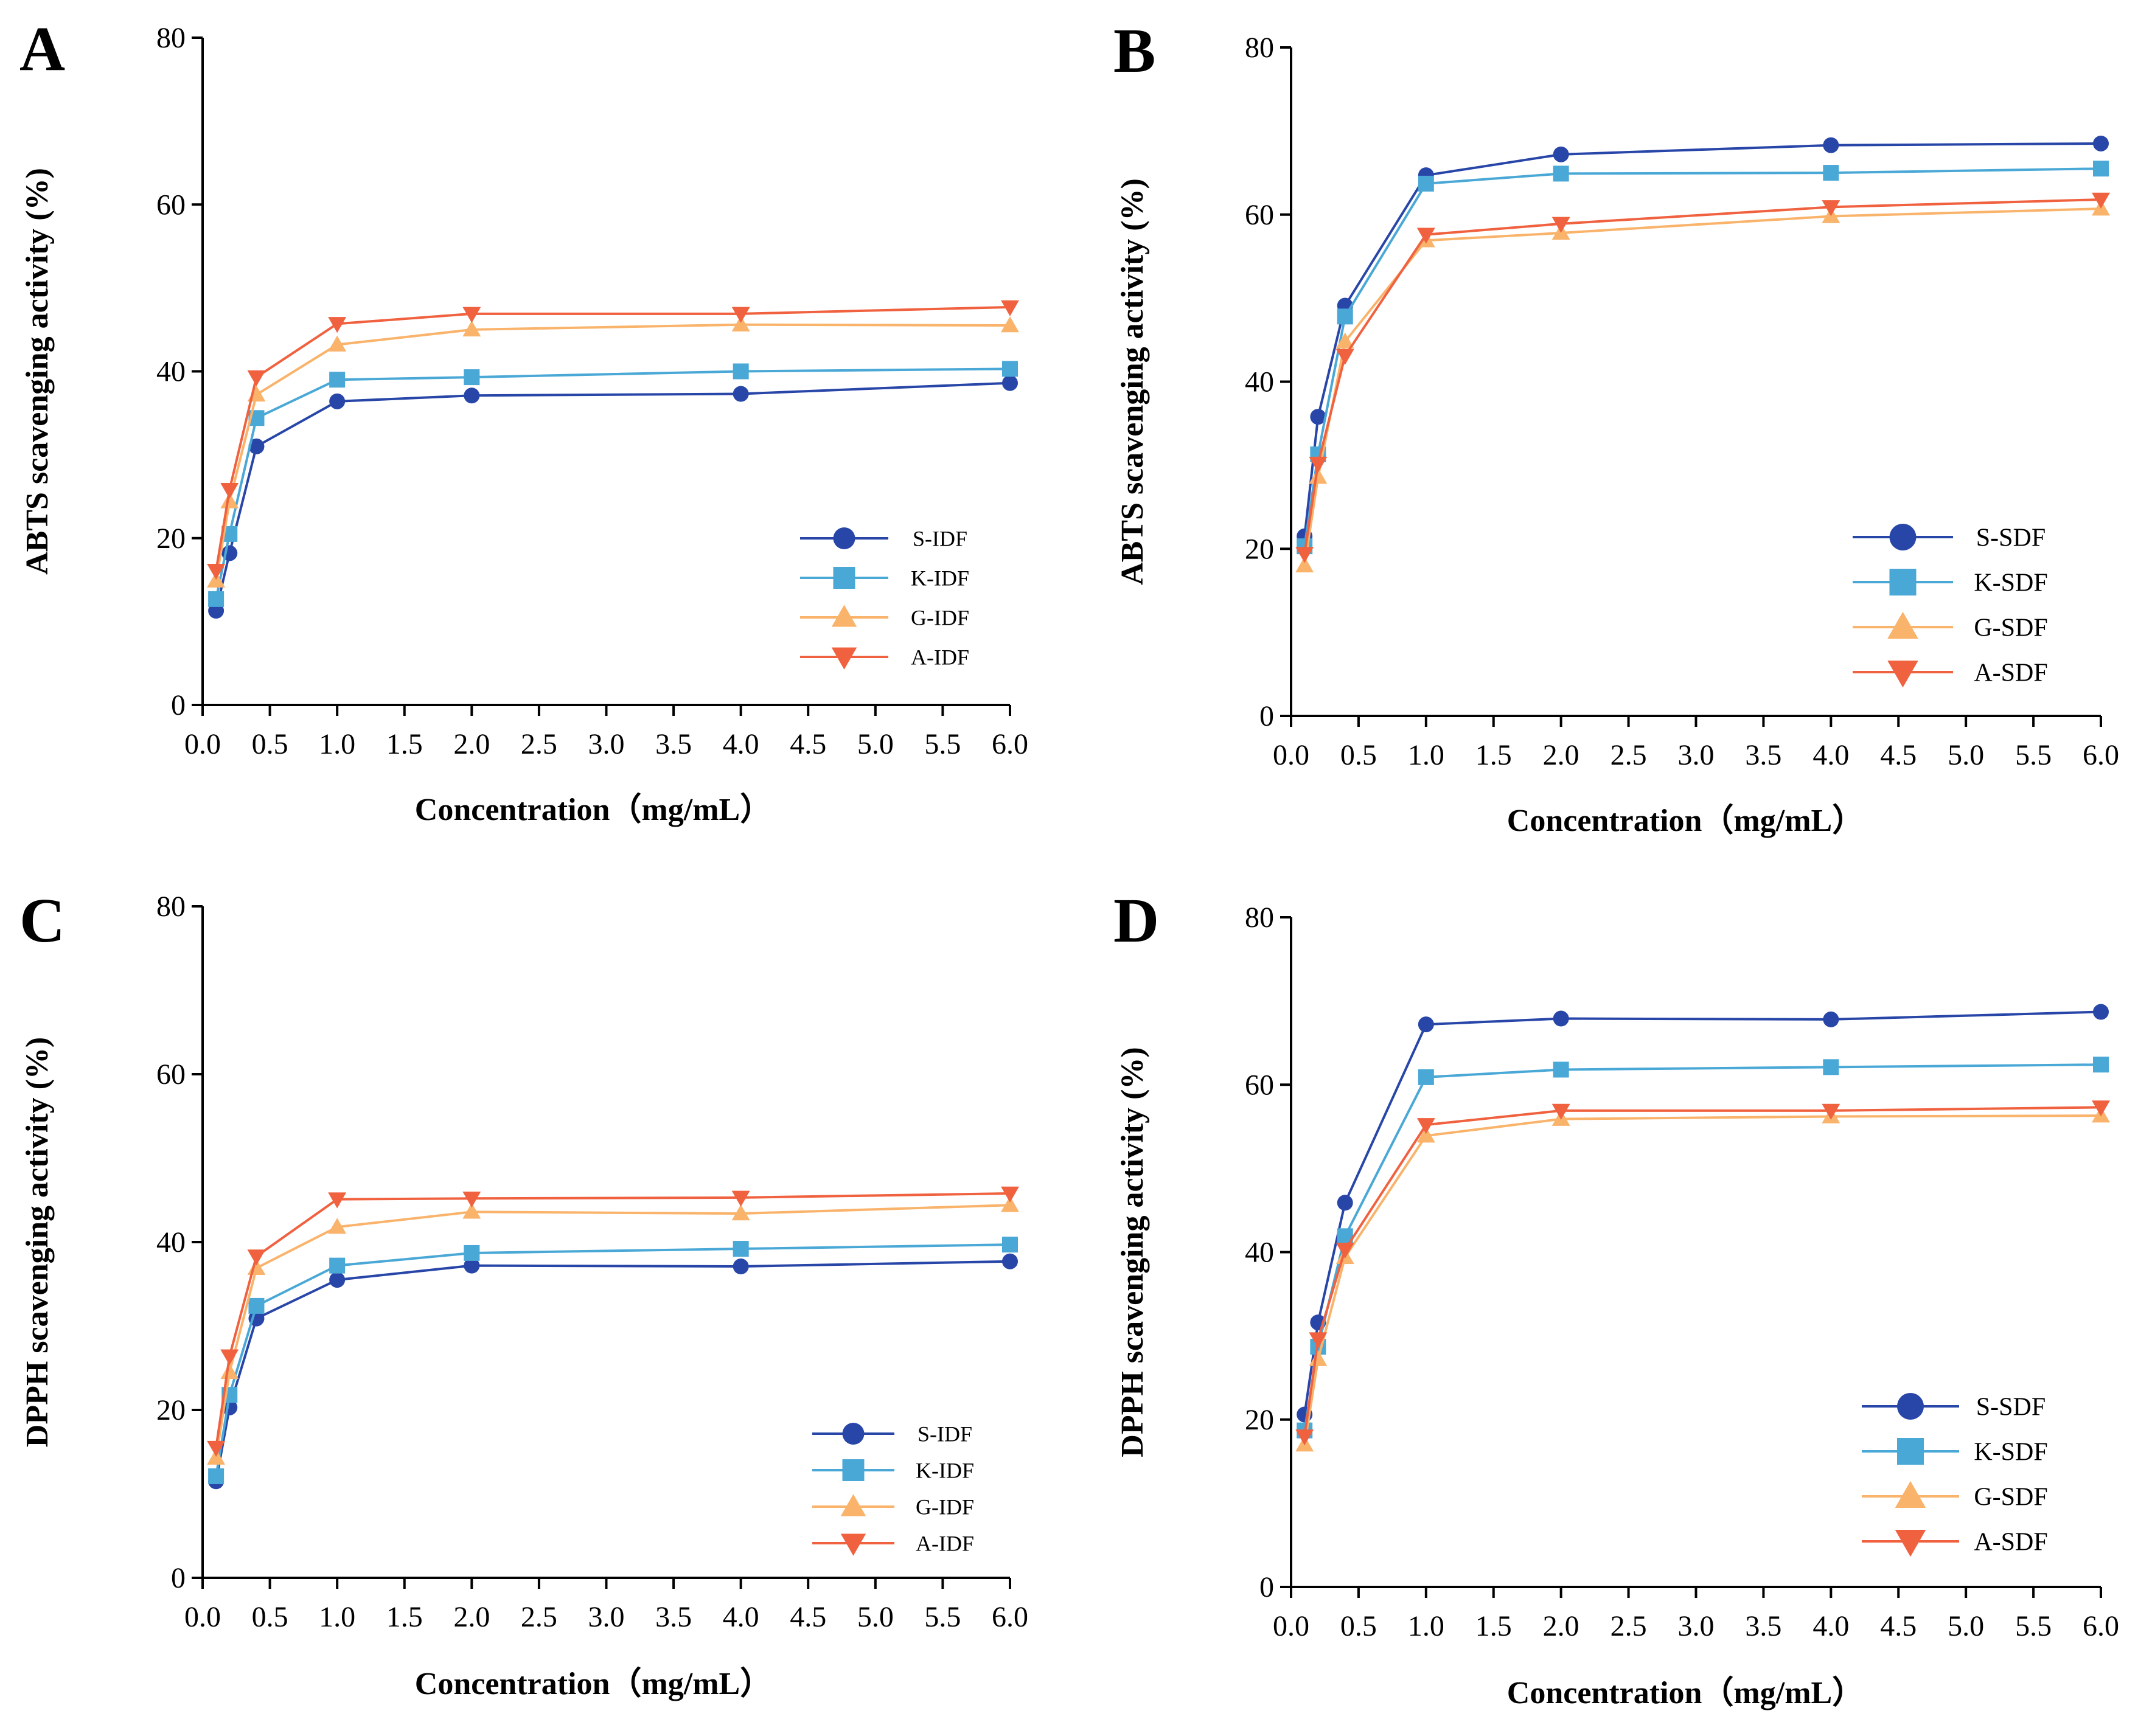  Describe the element at coordinates (606, 744) in the screenshot. I see `x-tick-label: 3.0` at that location.